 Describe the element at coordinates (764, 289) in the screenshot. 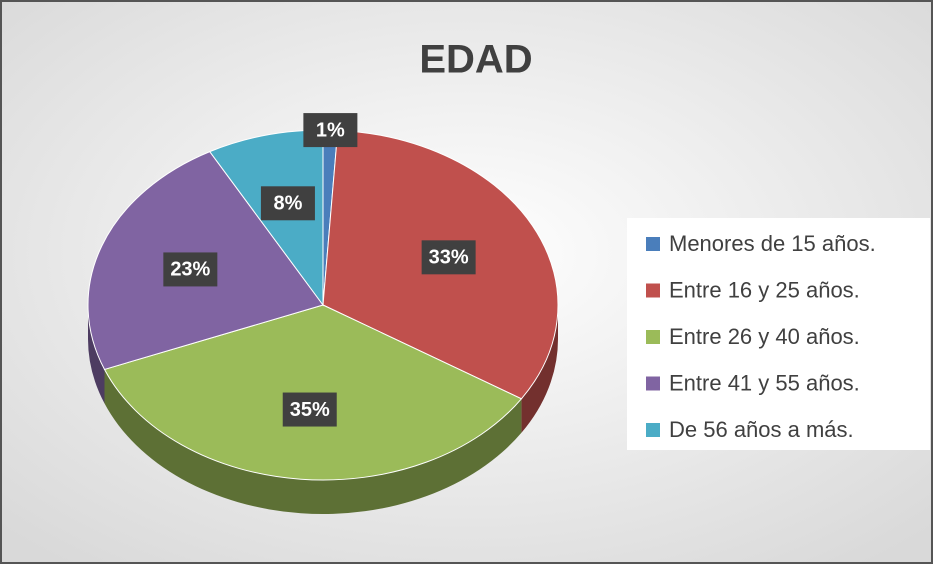

I see `legend-label: Entre 16 y 25 años.` at that location.